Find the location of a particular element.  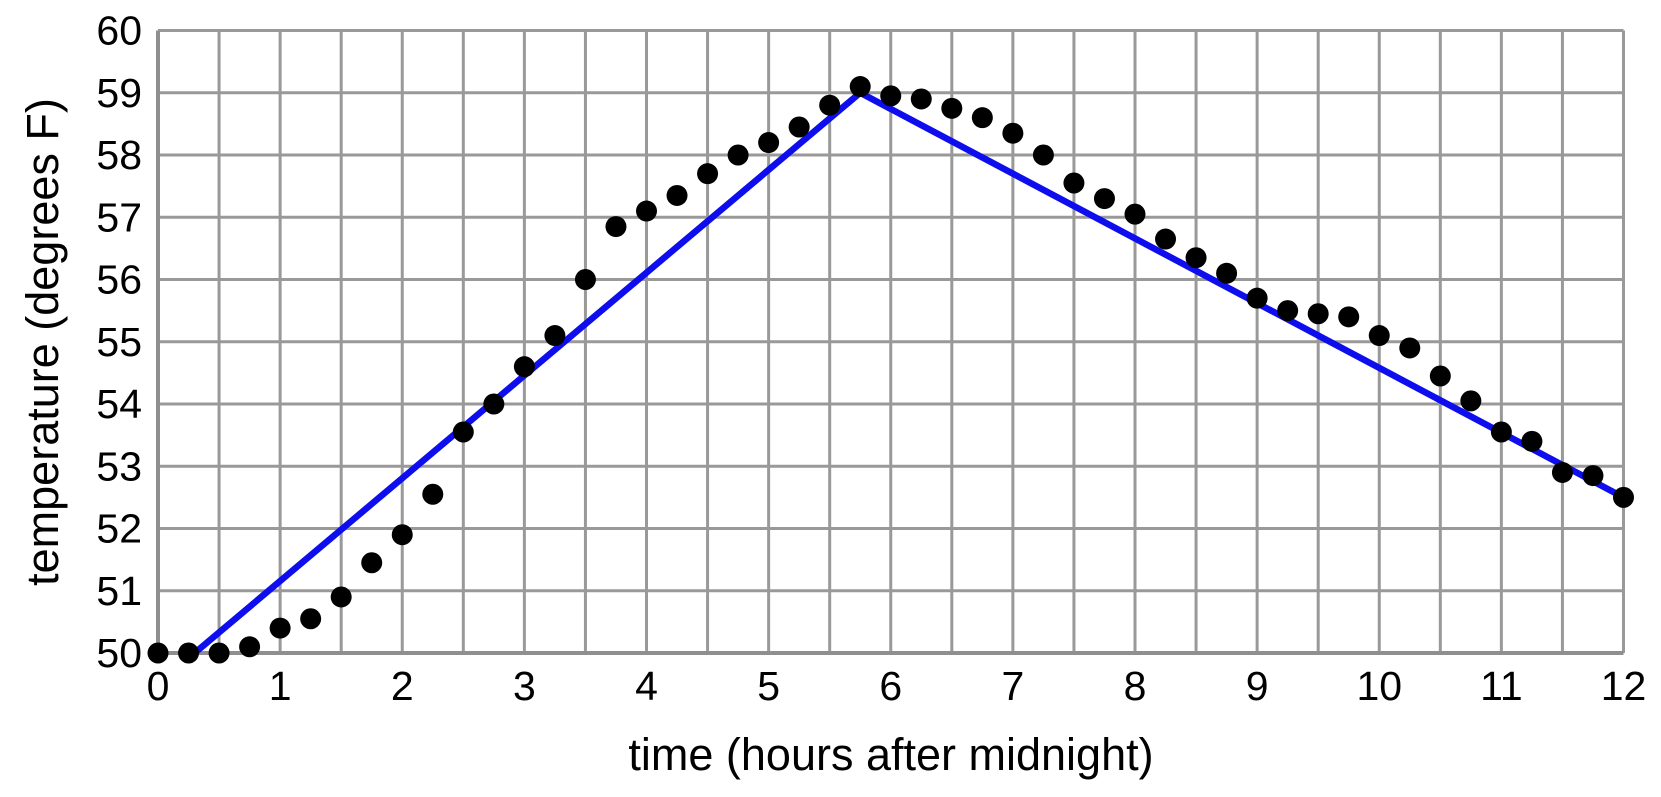

y-tick-label: 52 is located at coordinates (119, 529).